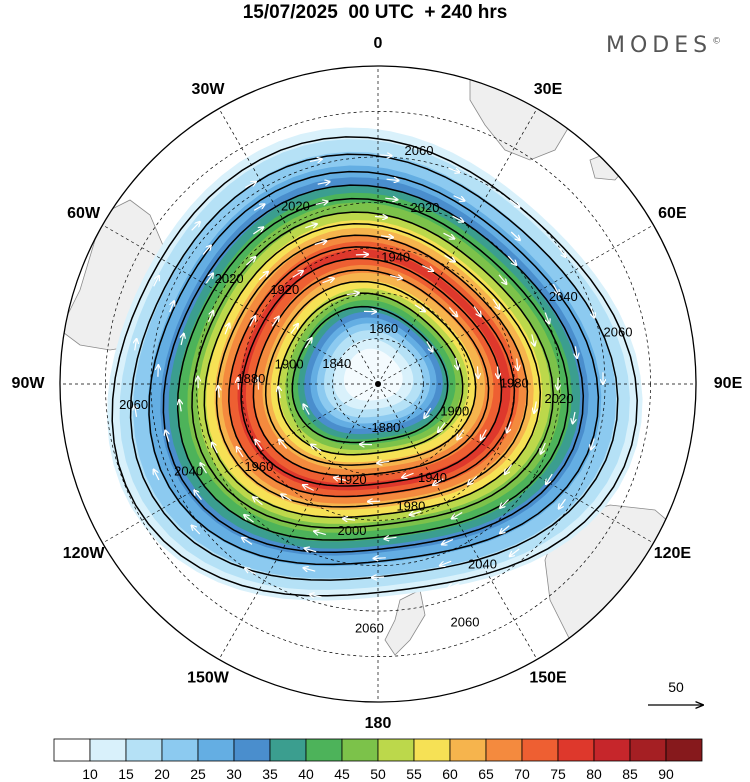 The width and height of the screenshot is (750, 782). Describe the element at coordinates (378, 774) in the screenshot. I see `colorbar-tick-label: 50` at that location.